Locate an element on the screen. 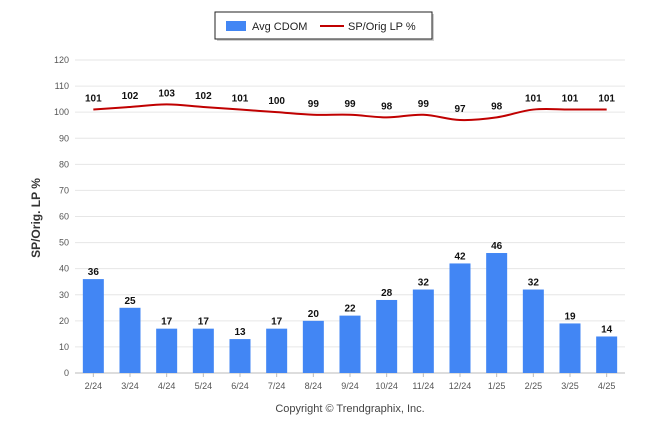 The image size is (646, 434). x-tick-label: 10/24 is located at coordinates (386, 386).